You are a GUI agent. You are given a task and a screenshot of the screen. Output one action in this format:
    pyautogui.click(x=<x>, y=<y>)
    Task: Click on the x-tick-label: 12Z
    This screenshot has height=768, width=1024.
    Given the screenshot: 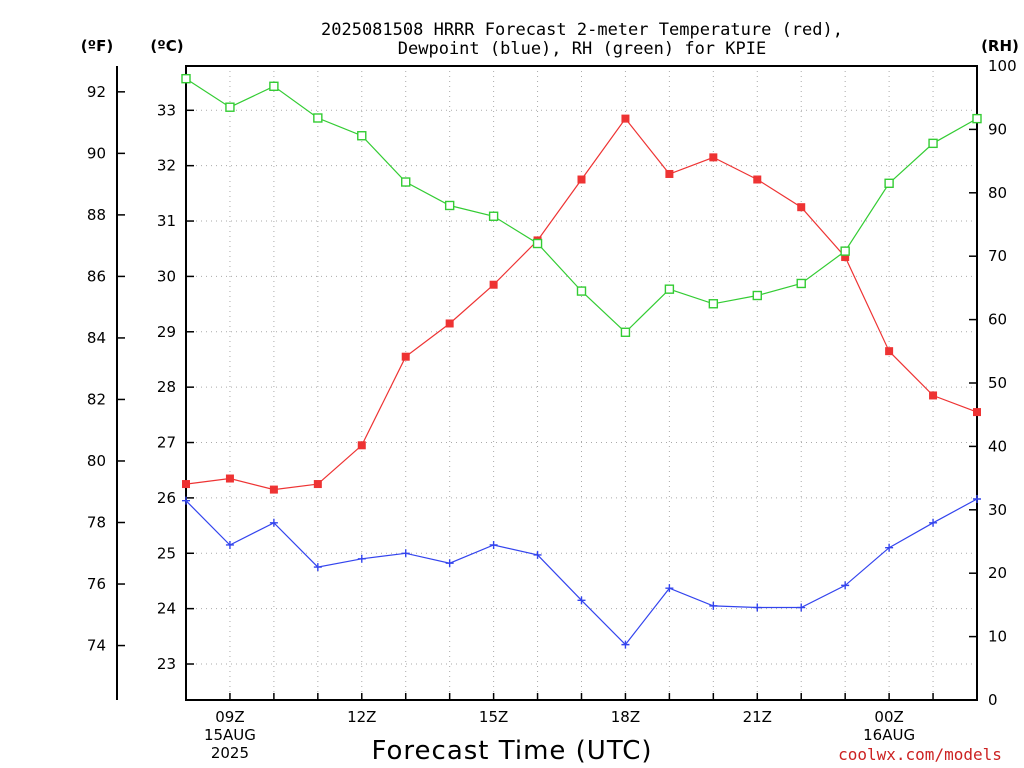 What is the action you would take?
    pyautogui.click(x=361, y=717)
    